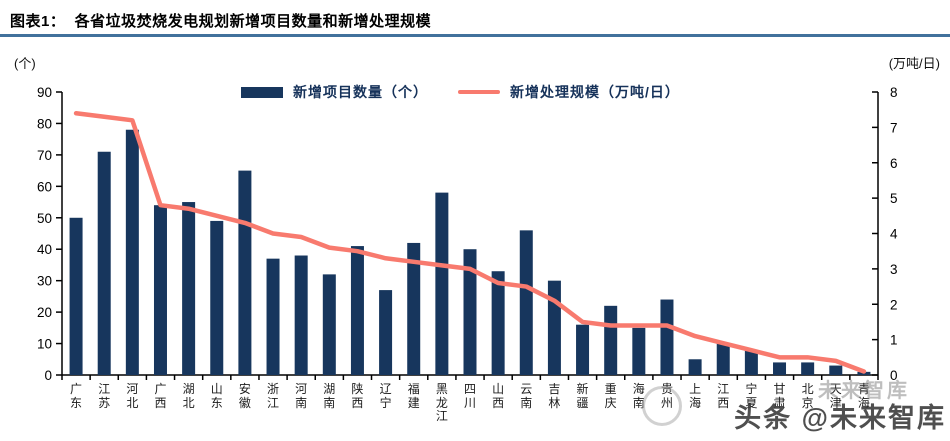 The height and width of the screenshot is (441, 950). What do you see at coordinates (894, 375) in the screenshot?
I see `right-axis-tick-label: 0` at bounding box center [894, 375].